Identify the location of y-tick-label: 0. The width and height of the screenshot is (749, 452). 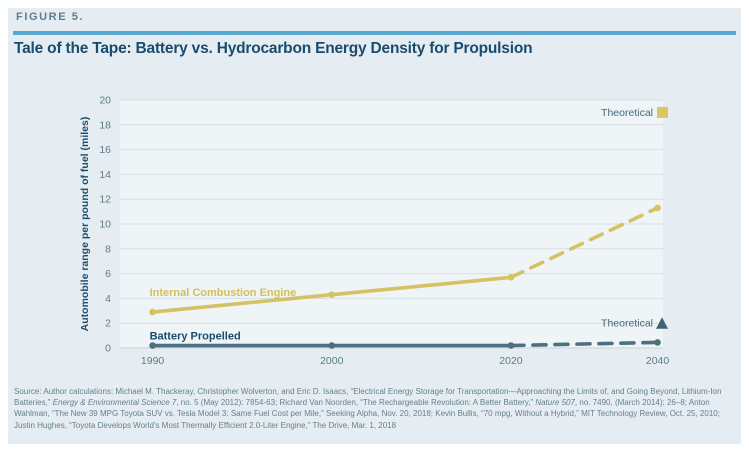
(108, 349).